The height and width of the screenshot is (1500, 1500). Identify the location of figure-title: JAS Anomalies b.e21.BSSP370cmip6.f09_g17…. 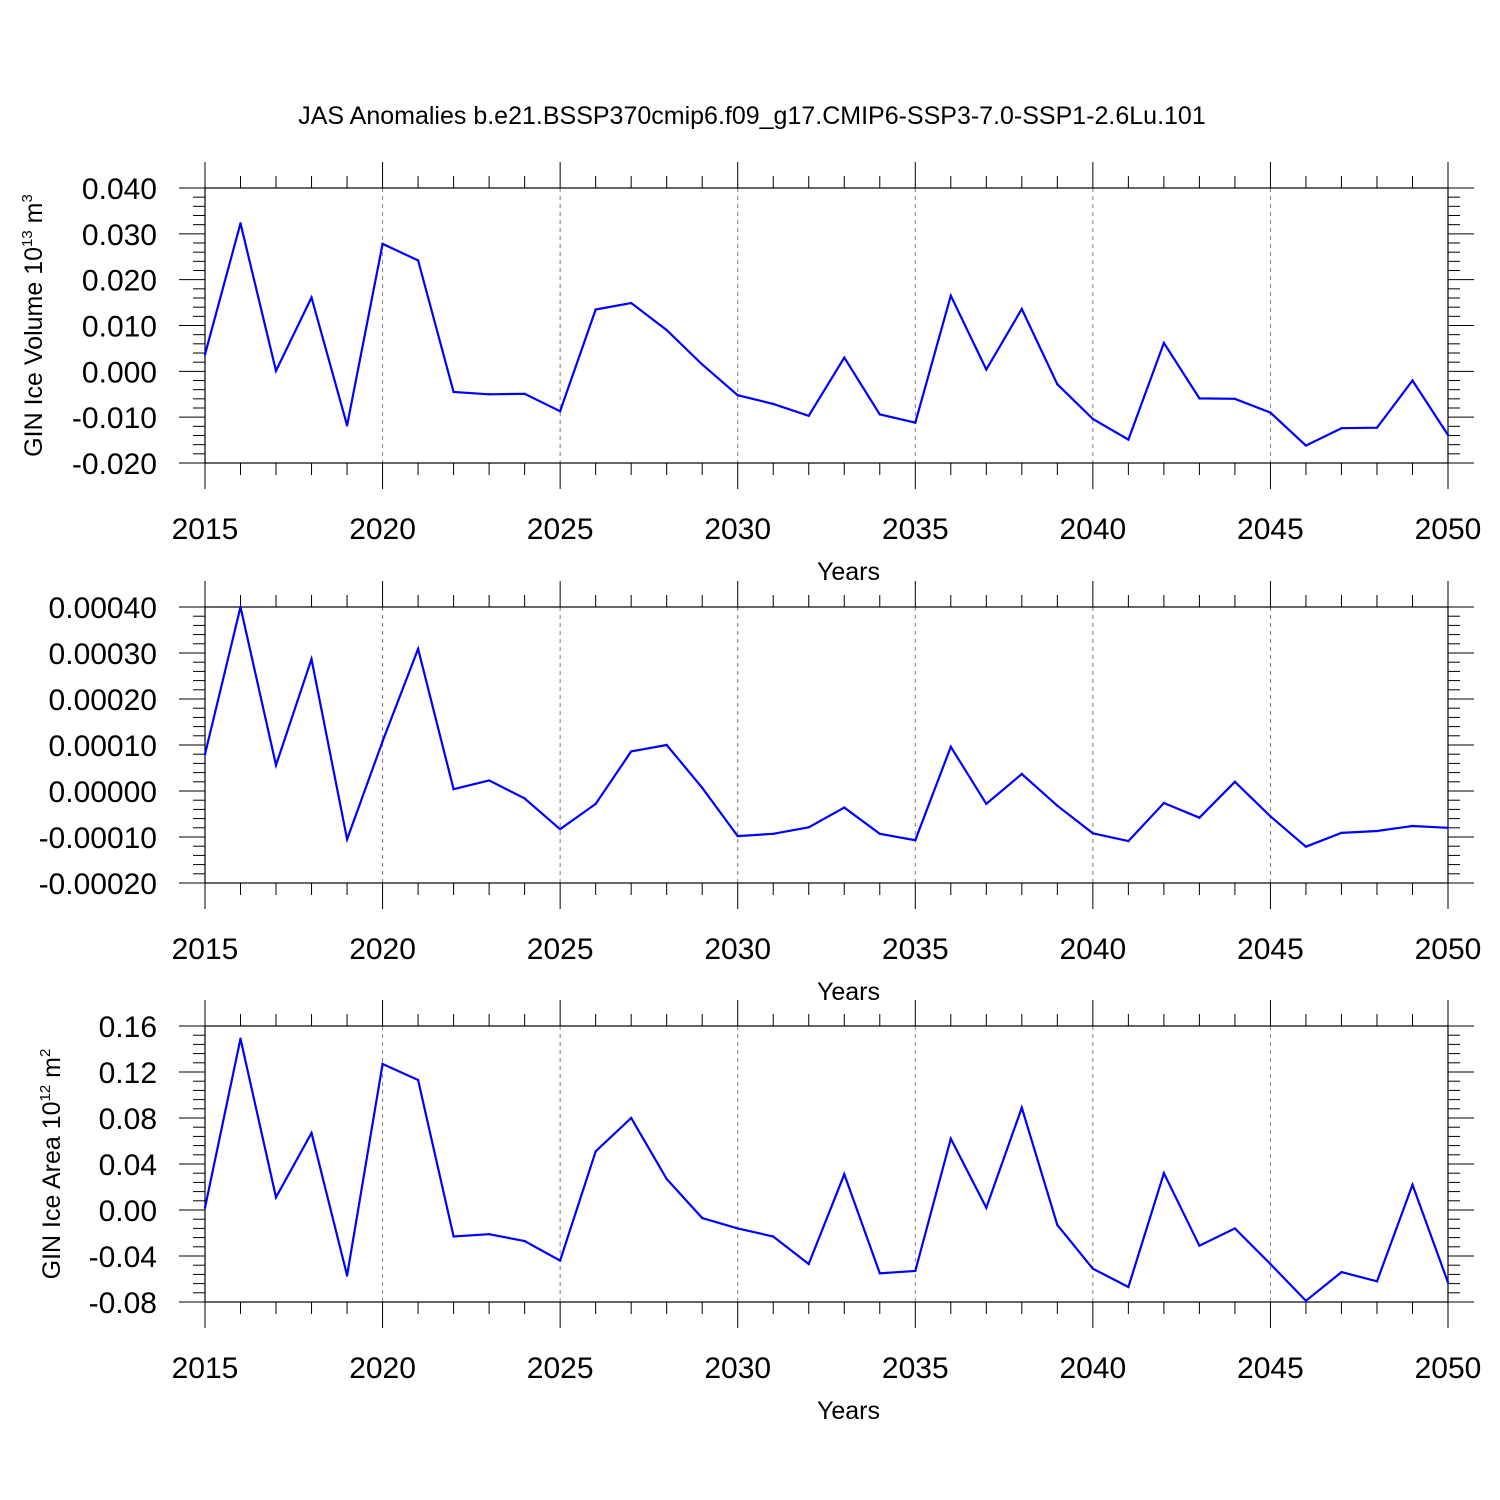
(751, 116).